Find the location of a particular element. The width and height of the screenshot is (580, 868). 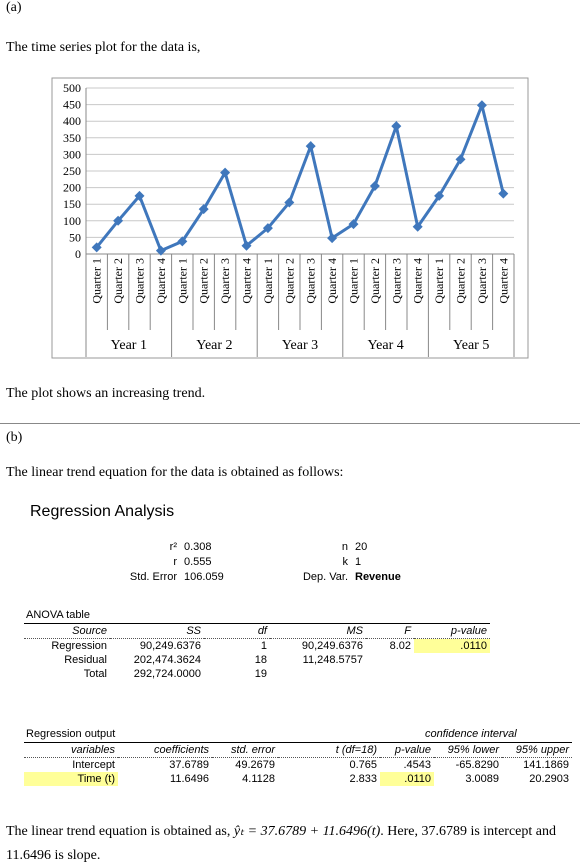

table-cell: 11.6496 is located at coordinates (189, 779).